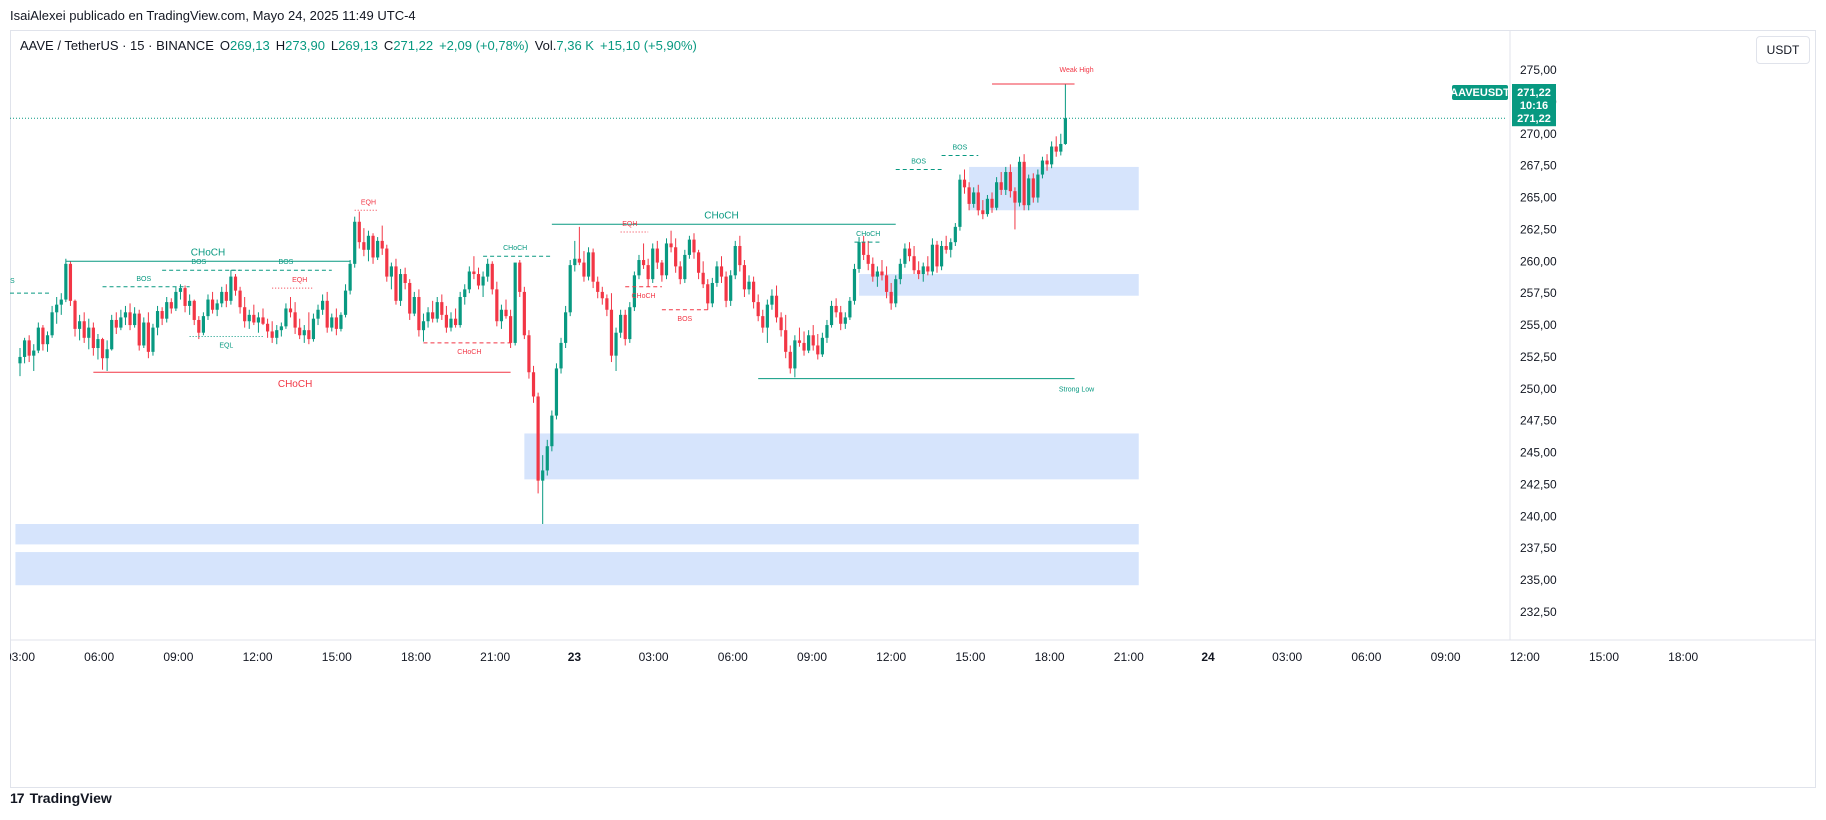 The height and width of the screenshot is (820, 1826). Describe the element at coordinates (1538, 325) in the screenshot. I see `price-tick-label: 255,00` at that location.